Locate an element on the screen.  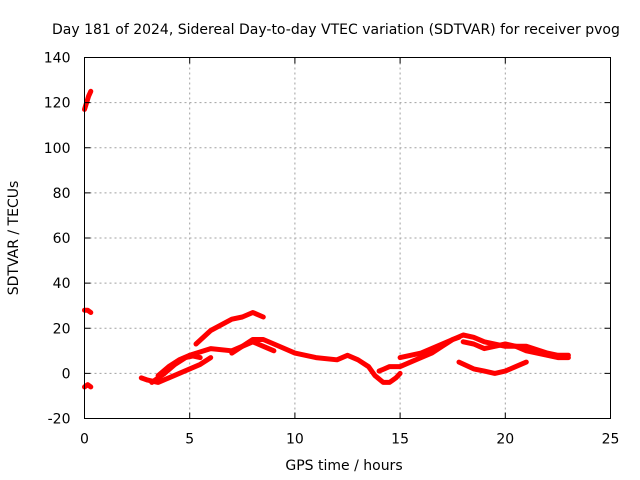
series-line-track-a is located at coordinates (176, 370).